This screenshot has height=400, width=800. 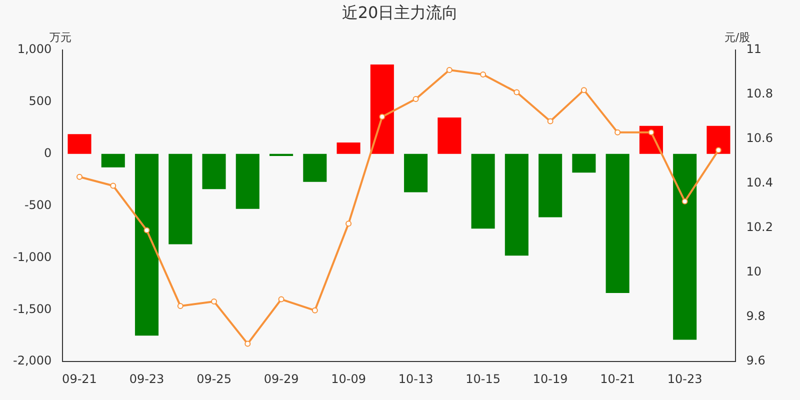 I want to click on x-tick-label: 10-23, so click(x=684, y=379).